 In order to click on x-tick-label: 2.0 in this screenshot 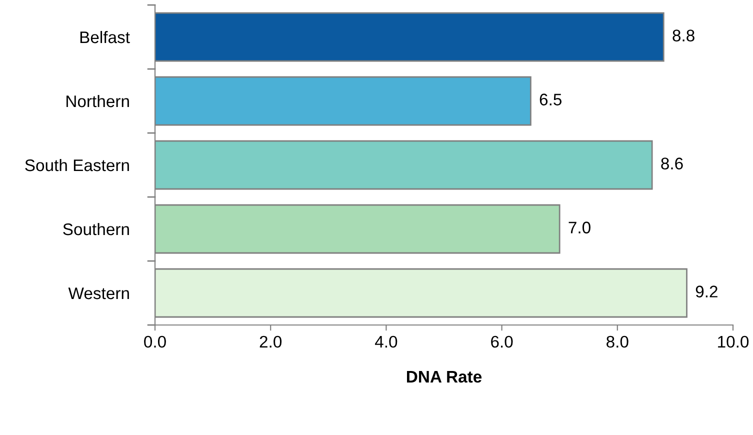, I will do `click(271, 342)`.